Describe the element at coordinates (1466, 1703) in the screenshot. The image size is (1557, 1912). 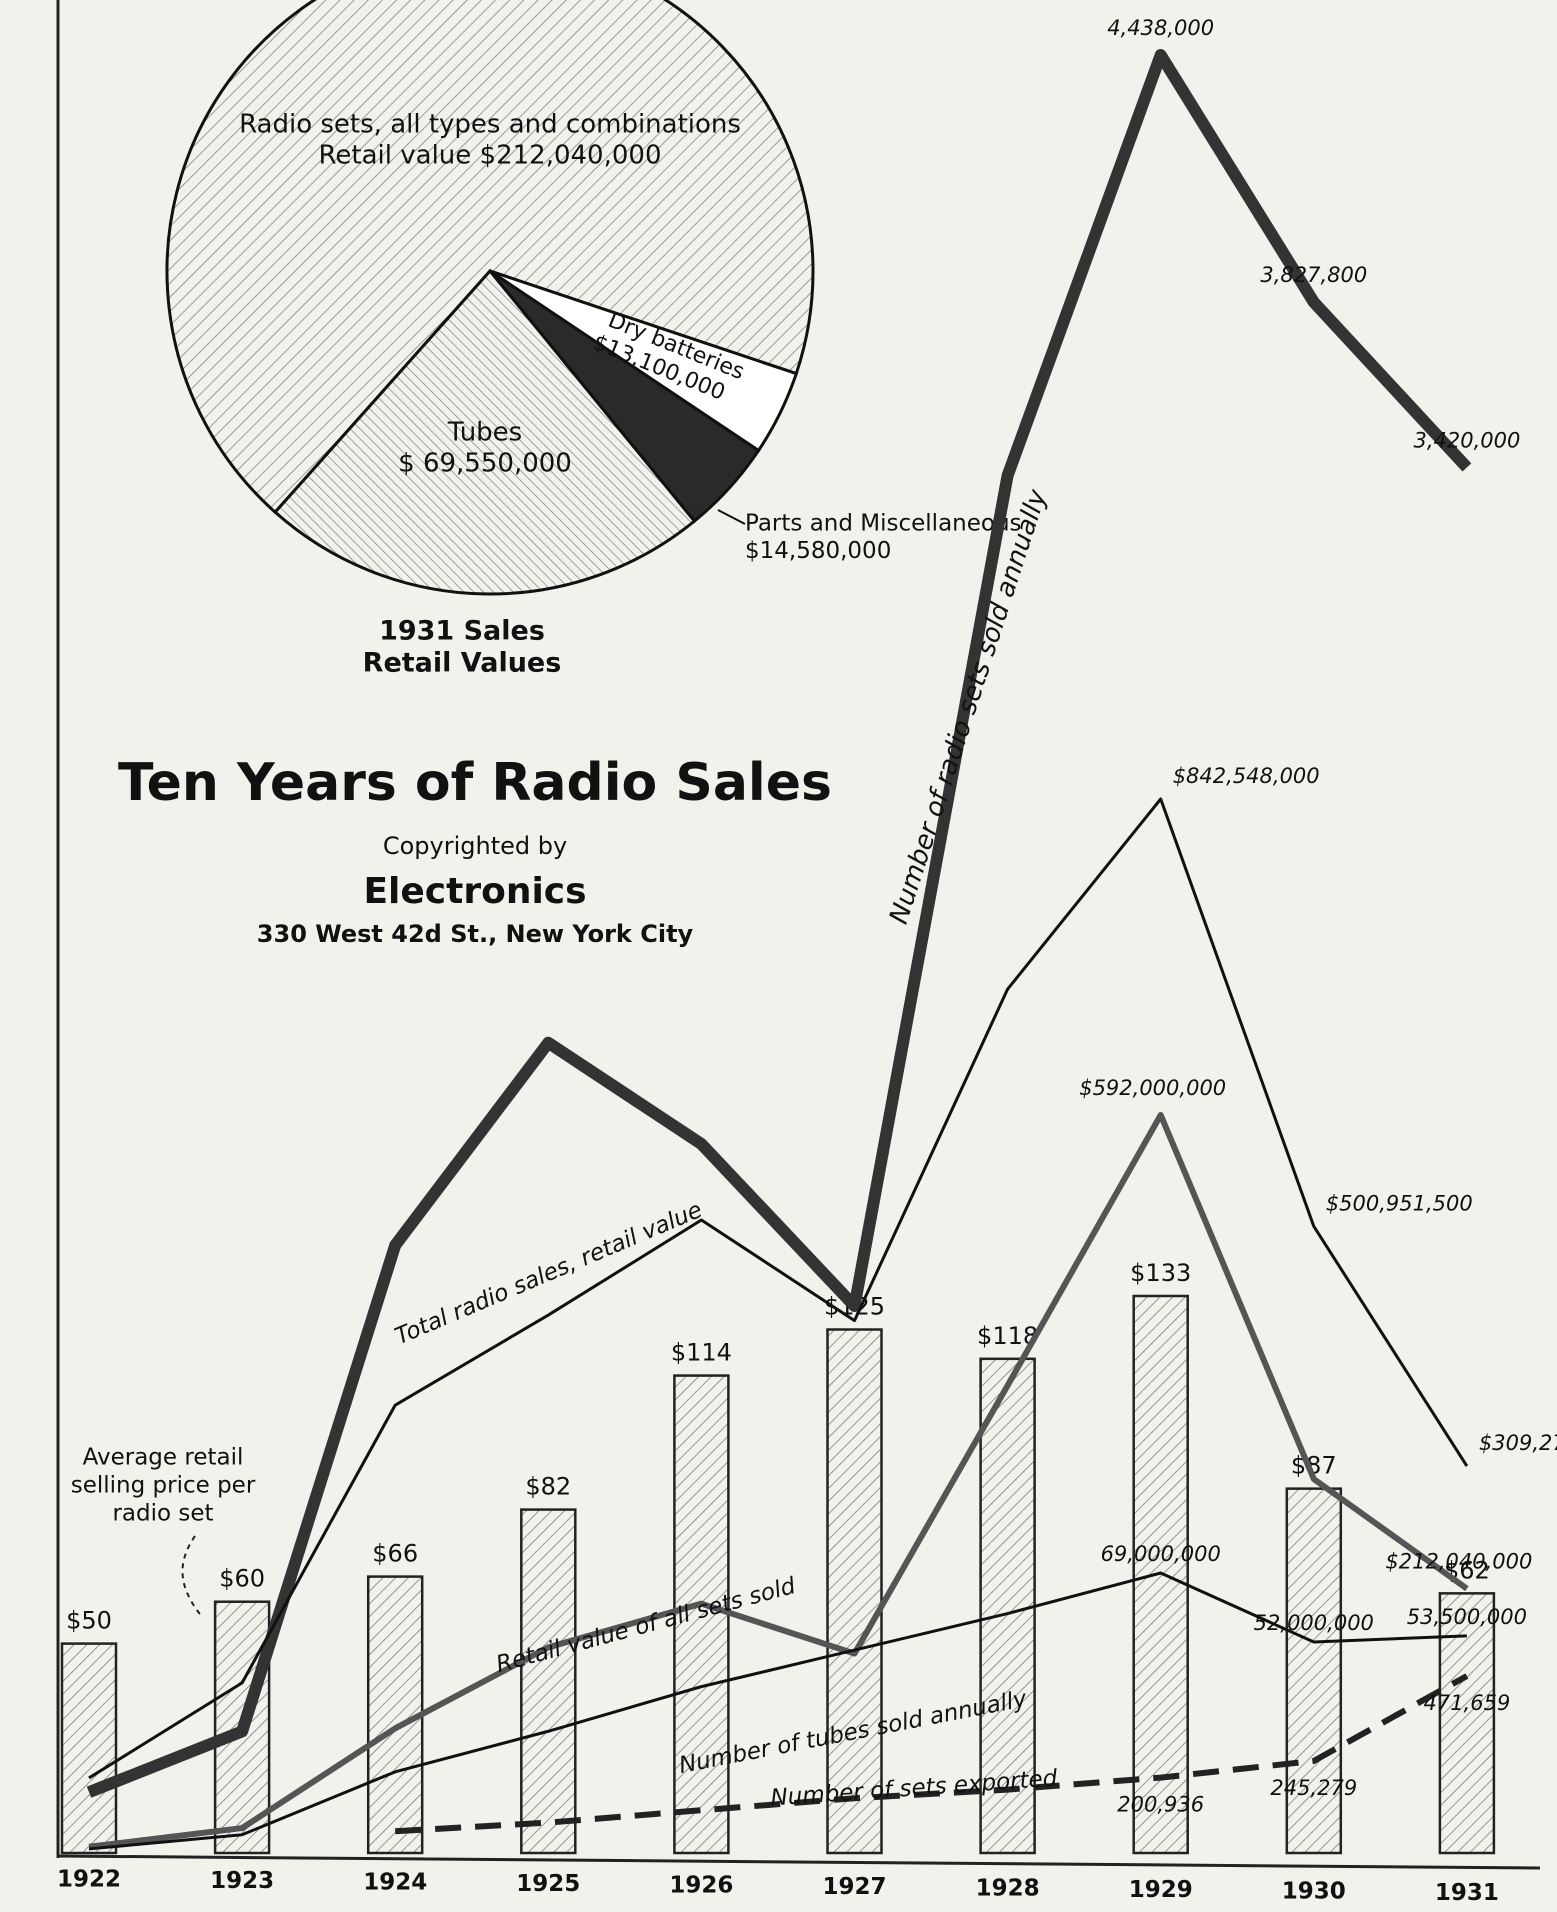
I see `point-value-label: 471,659` at that location.